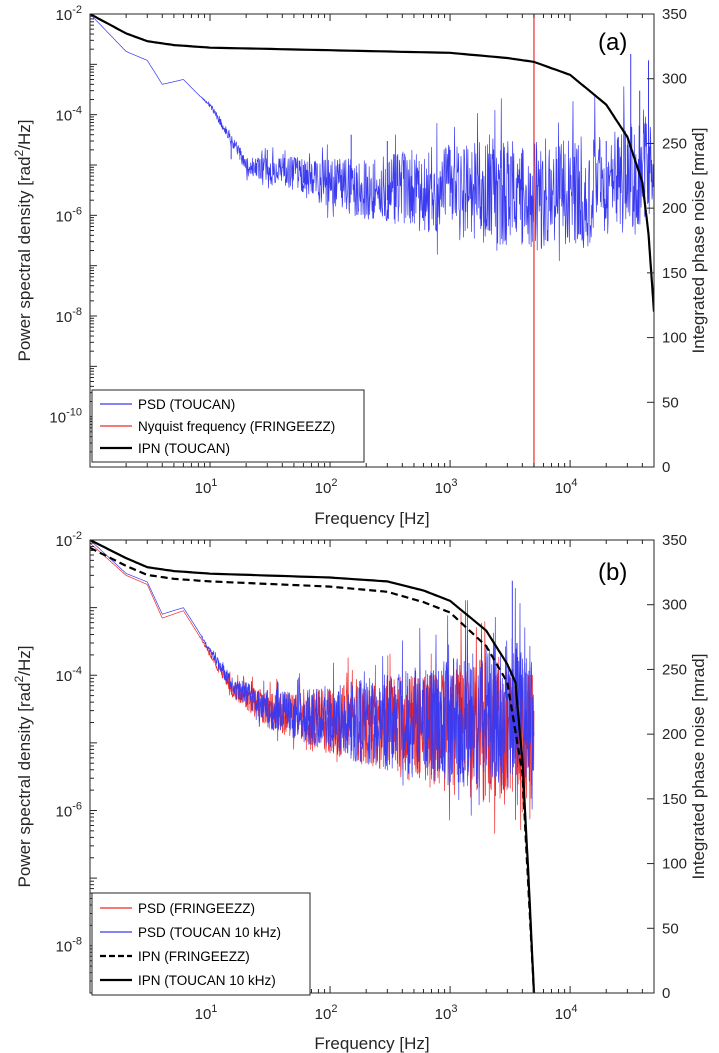 The width and height of the screenshot is (719, 1053). I want to click on y-left-tick-label: 10⁻¹⁰, so click(65, 417).